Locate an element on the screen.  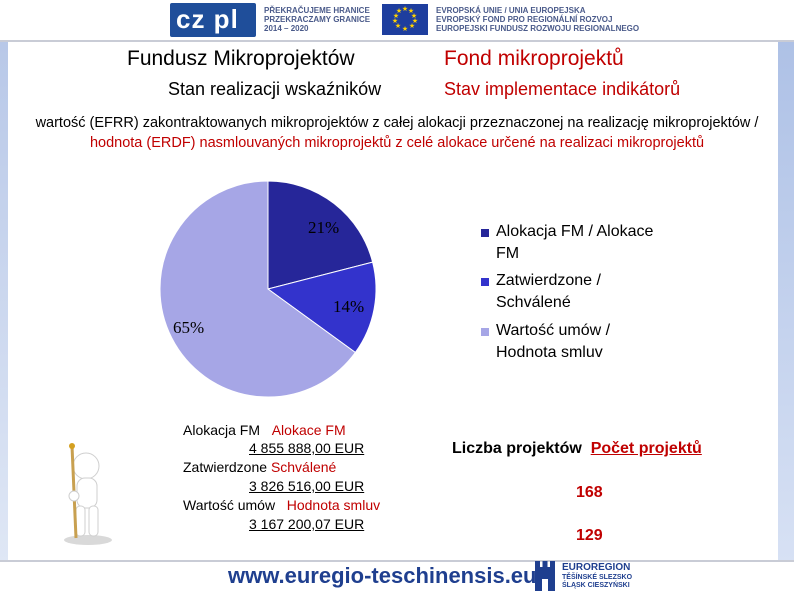
project-count-value-2: 129 is located at coordinates (589, 535).